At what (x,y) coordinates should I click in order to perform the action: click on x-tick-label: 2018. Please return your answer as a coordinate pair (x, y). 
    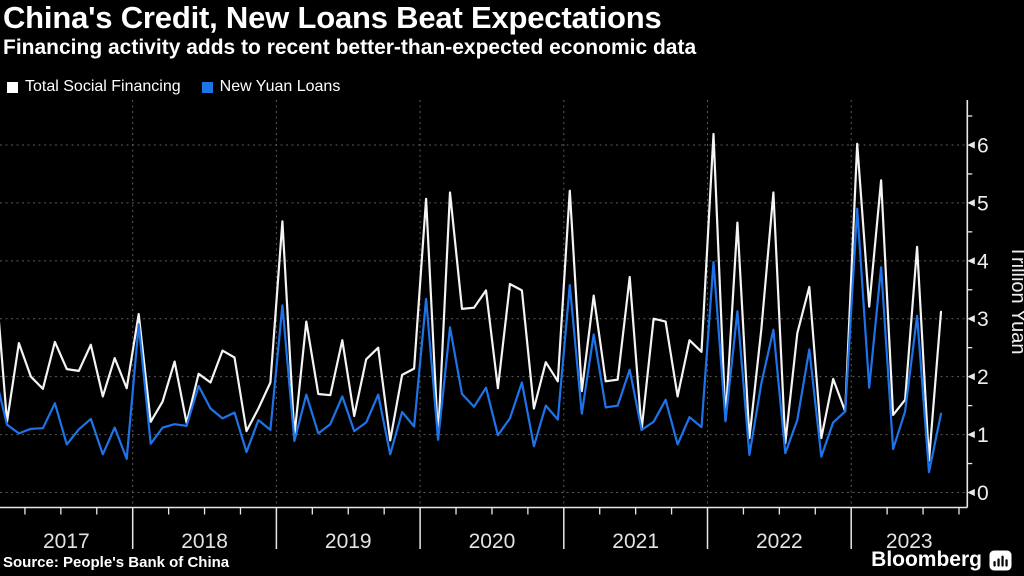
    Looking at the image, I should click on (204, 541).